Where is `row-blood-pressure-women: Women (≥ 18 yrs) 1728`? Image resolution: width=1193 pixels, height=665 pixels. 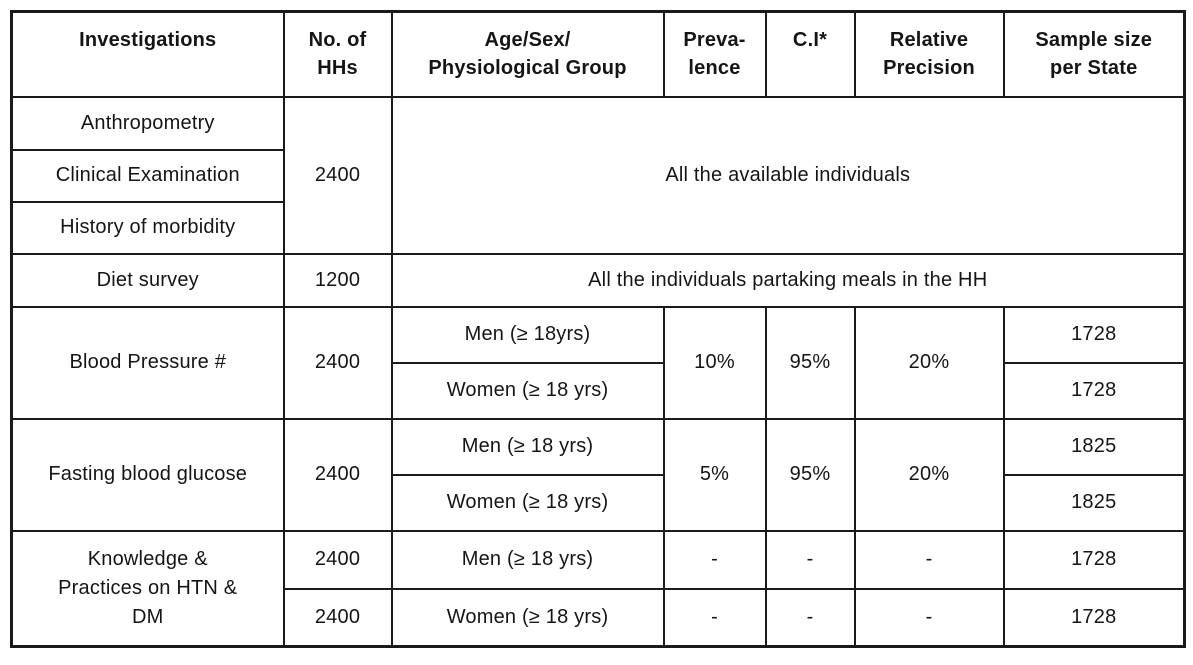
row-blood-pressure-women: Women (≥ 18 yrs) 1728 is located at coordinates (599, 390).